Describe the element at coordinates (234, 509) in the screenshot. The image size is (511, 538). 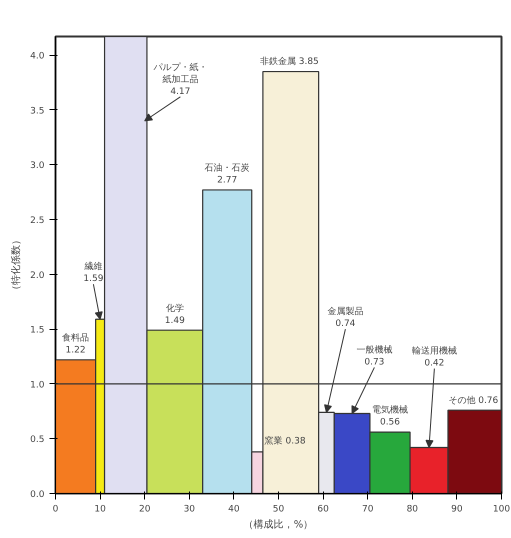
I see `x-tick-label: 40` at that location.